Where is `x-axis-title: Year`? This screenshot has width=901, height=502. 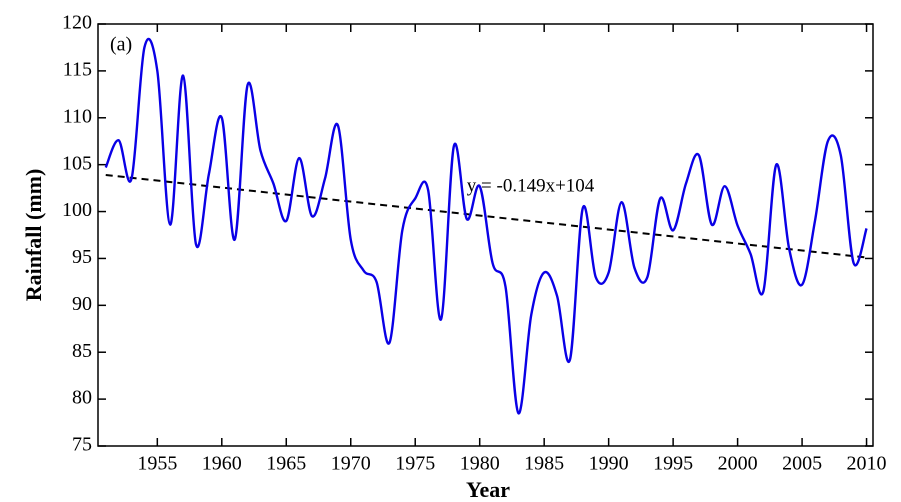
x-axis-title: Year is located at coordinates (488, 489).